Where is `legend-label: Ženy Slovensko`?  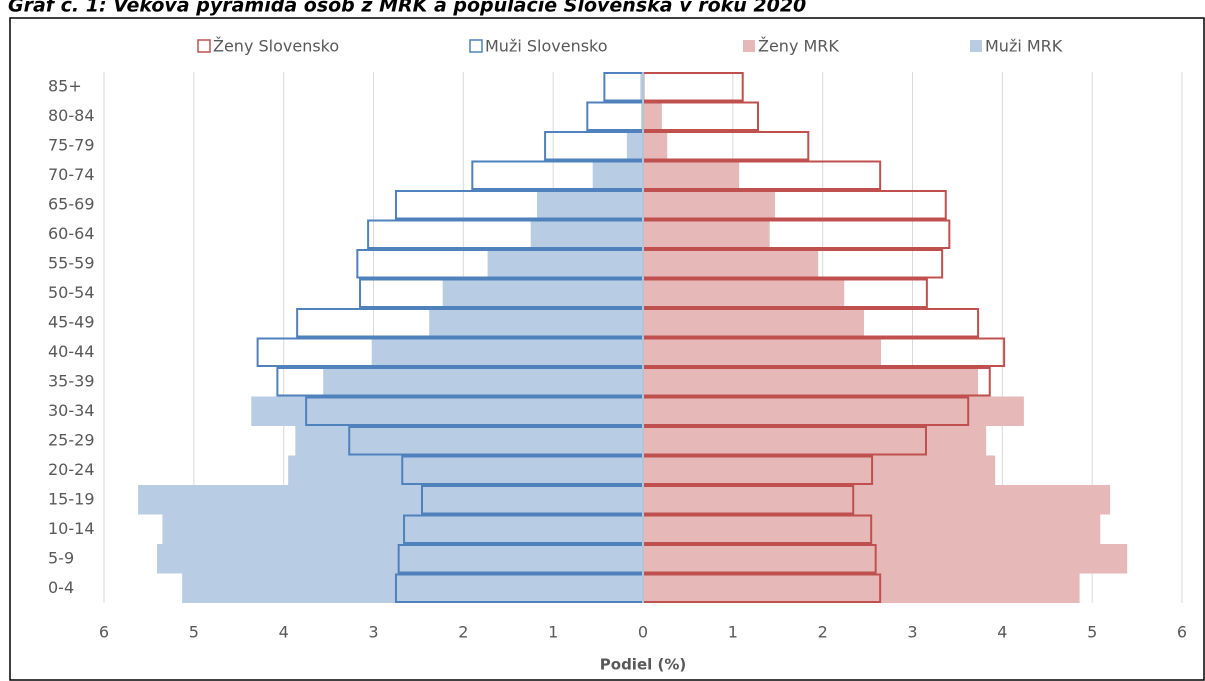
legend-label: Ženy Slovensko is located at coordinates (276, 46).